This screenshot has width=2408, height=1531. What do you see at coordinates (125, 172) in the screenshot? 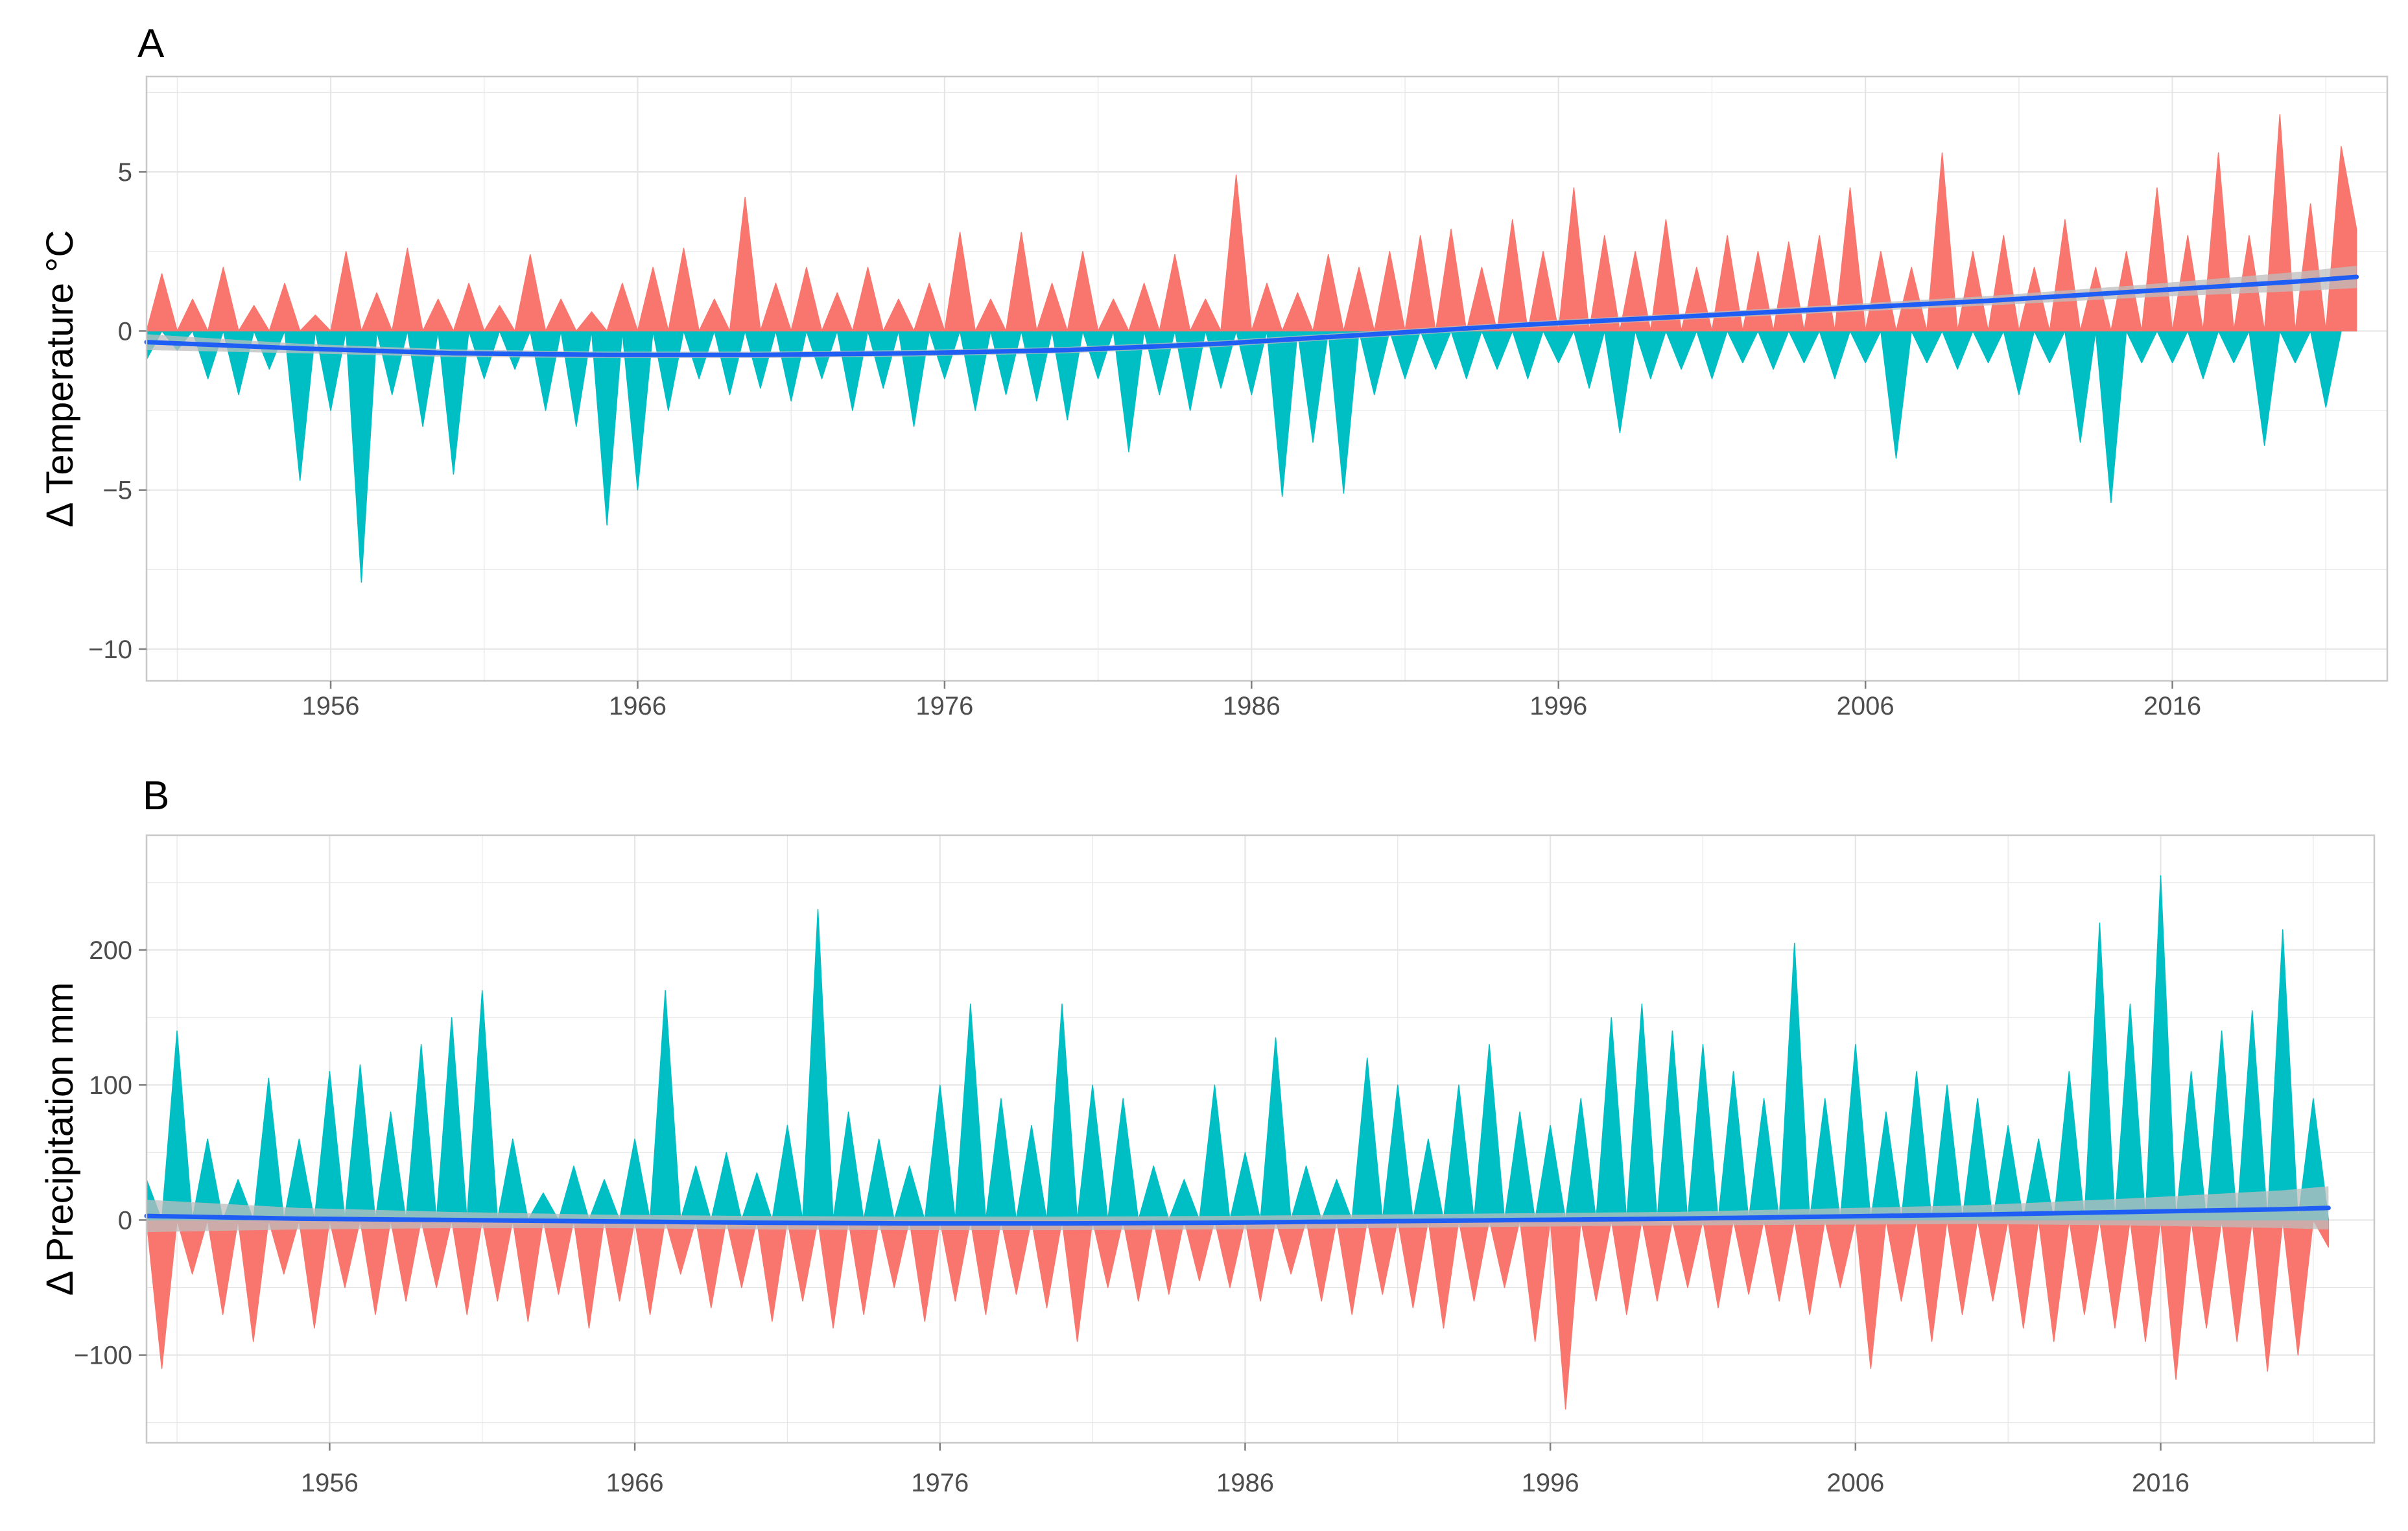
I see `y-tick-label-0: 5` at bounding box center [125, 172].